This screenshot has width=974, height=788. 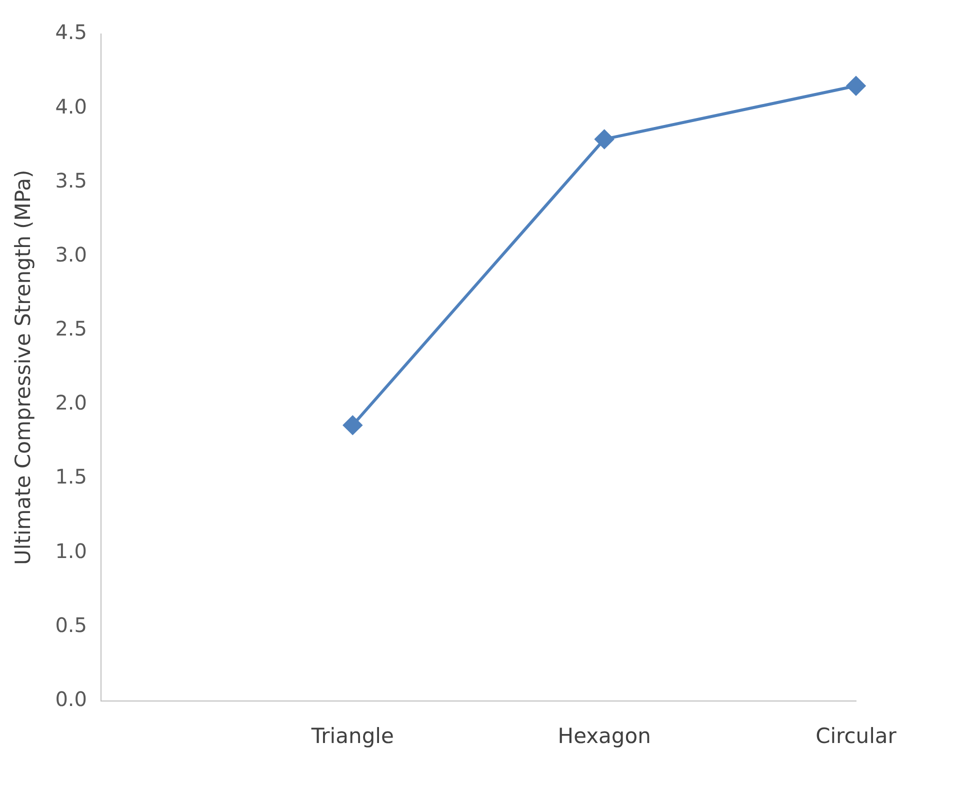 What do you see at coordinates (71, 624) in the screenshot?
I see `y-tick-label: 0.5` at bounding box center [71, 624].